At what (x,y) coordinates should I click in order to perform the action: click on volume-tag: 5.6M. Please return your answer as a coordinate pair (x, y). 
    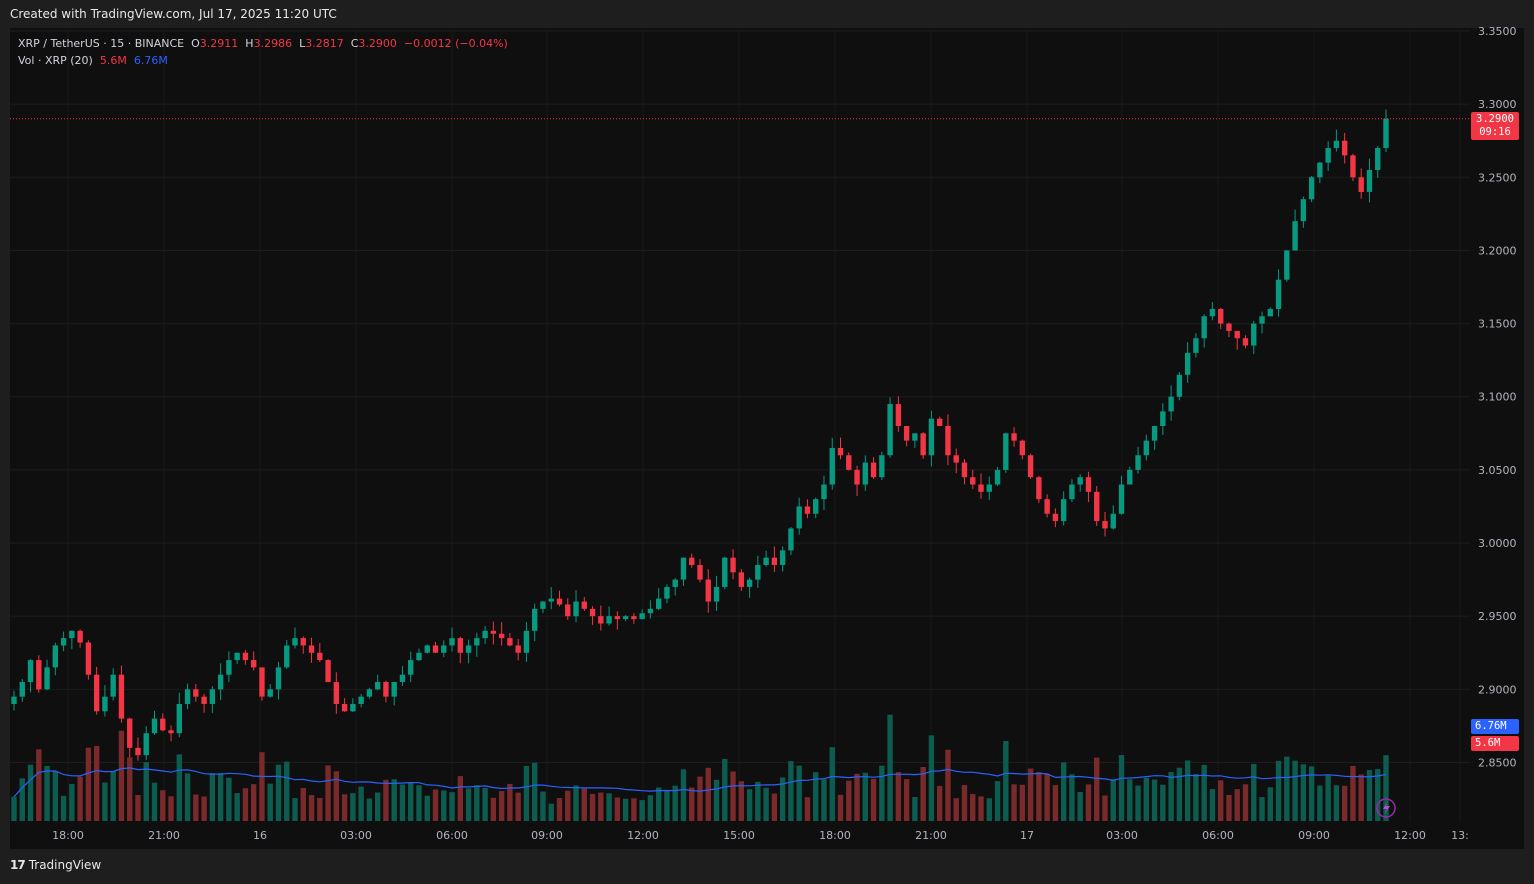
    Looking at the image, I should click on (1495, 743).